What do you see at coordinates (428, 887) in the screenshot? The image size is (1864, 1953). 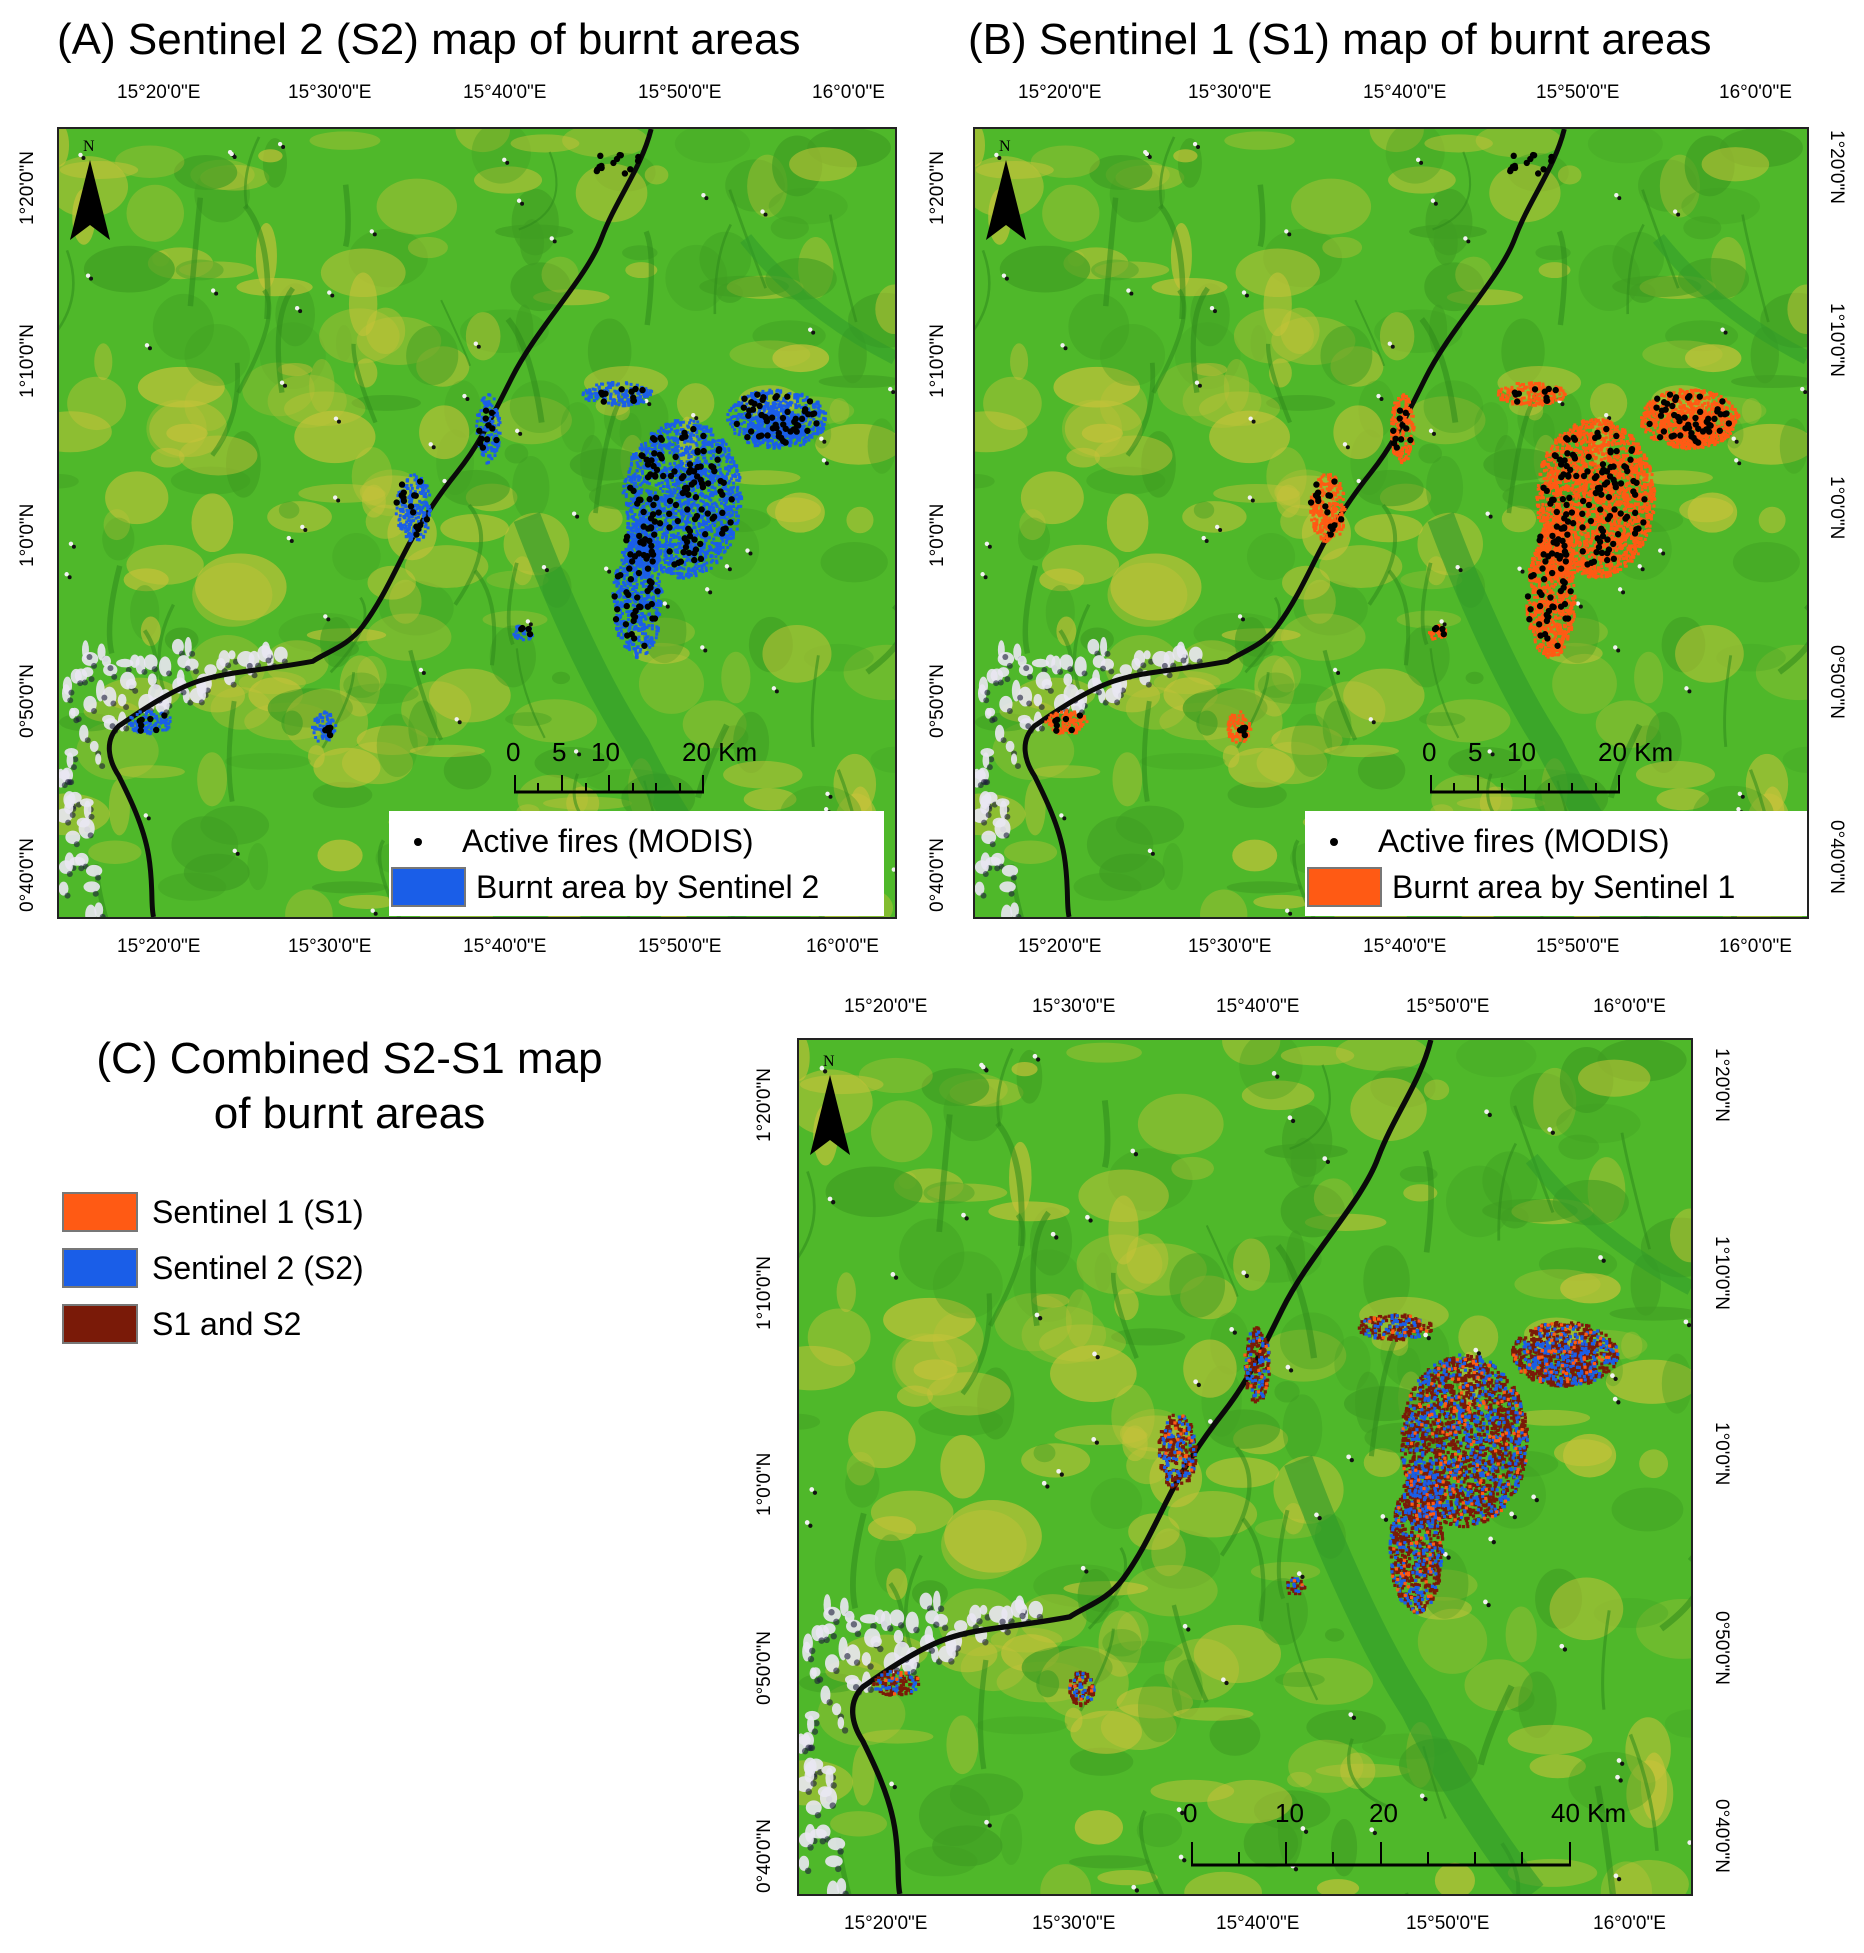 I see `burnt-s2-swatch` at bounding box center [428, 887].